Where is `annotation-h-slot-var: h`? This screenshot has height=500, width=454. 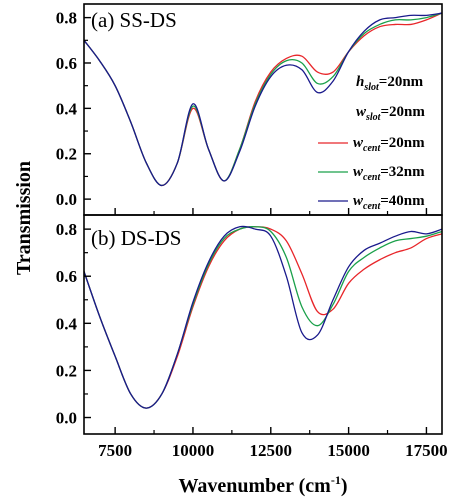
annotation-h-slot-var: h is located at coordinates (360, 82).